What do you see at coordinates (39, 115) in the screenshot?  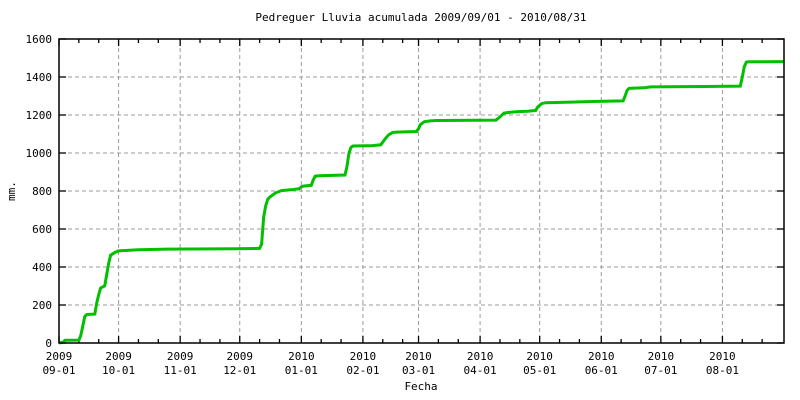 I see `y-tick-label: 1200` at bounding box center [39, 115].